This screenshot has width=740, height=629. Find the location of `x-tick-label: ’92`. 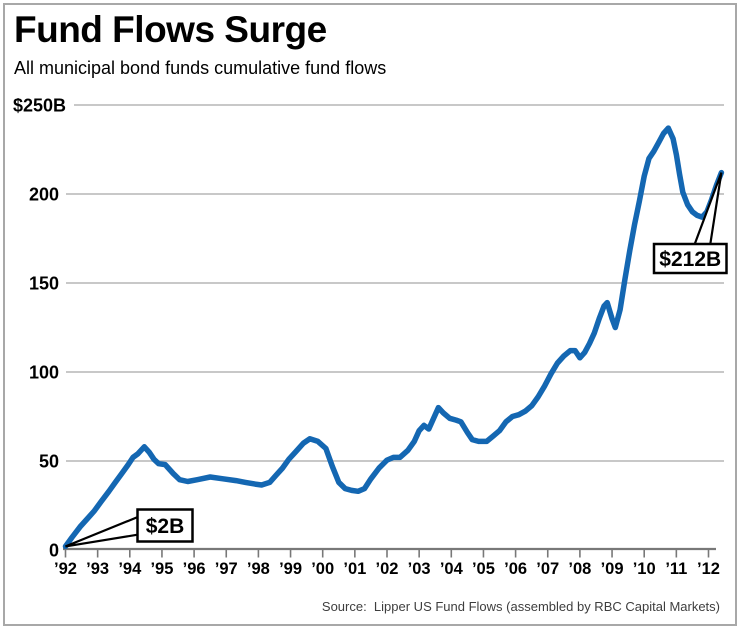

x-tick-label: ’92 is located at coordinates (65, 569).